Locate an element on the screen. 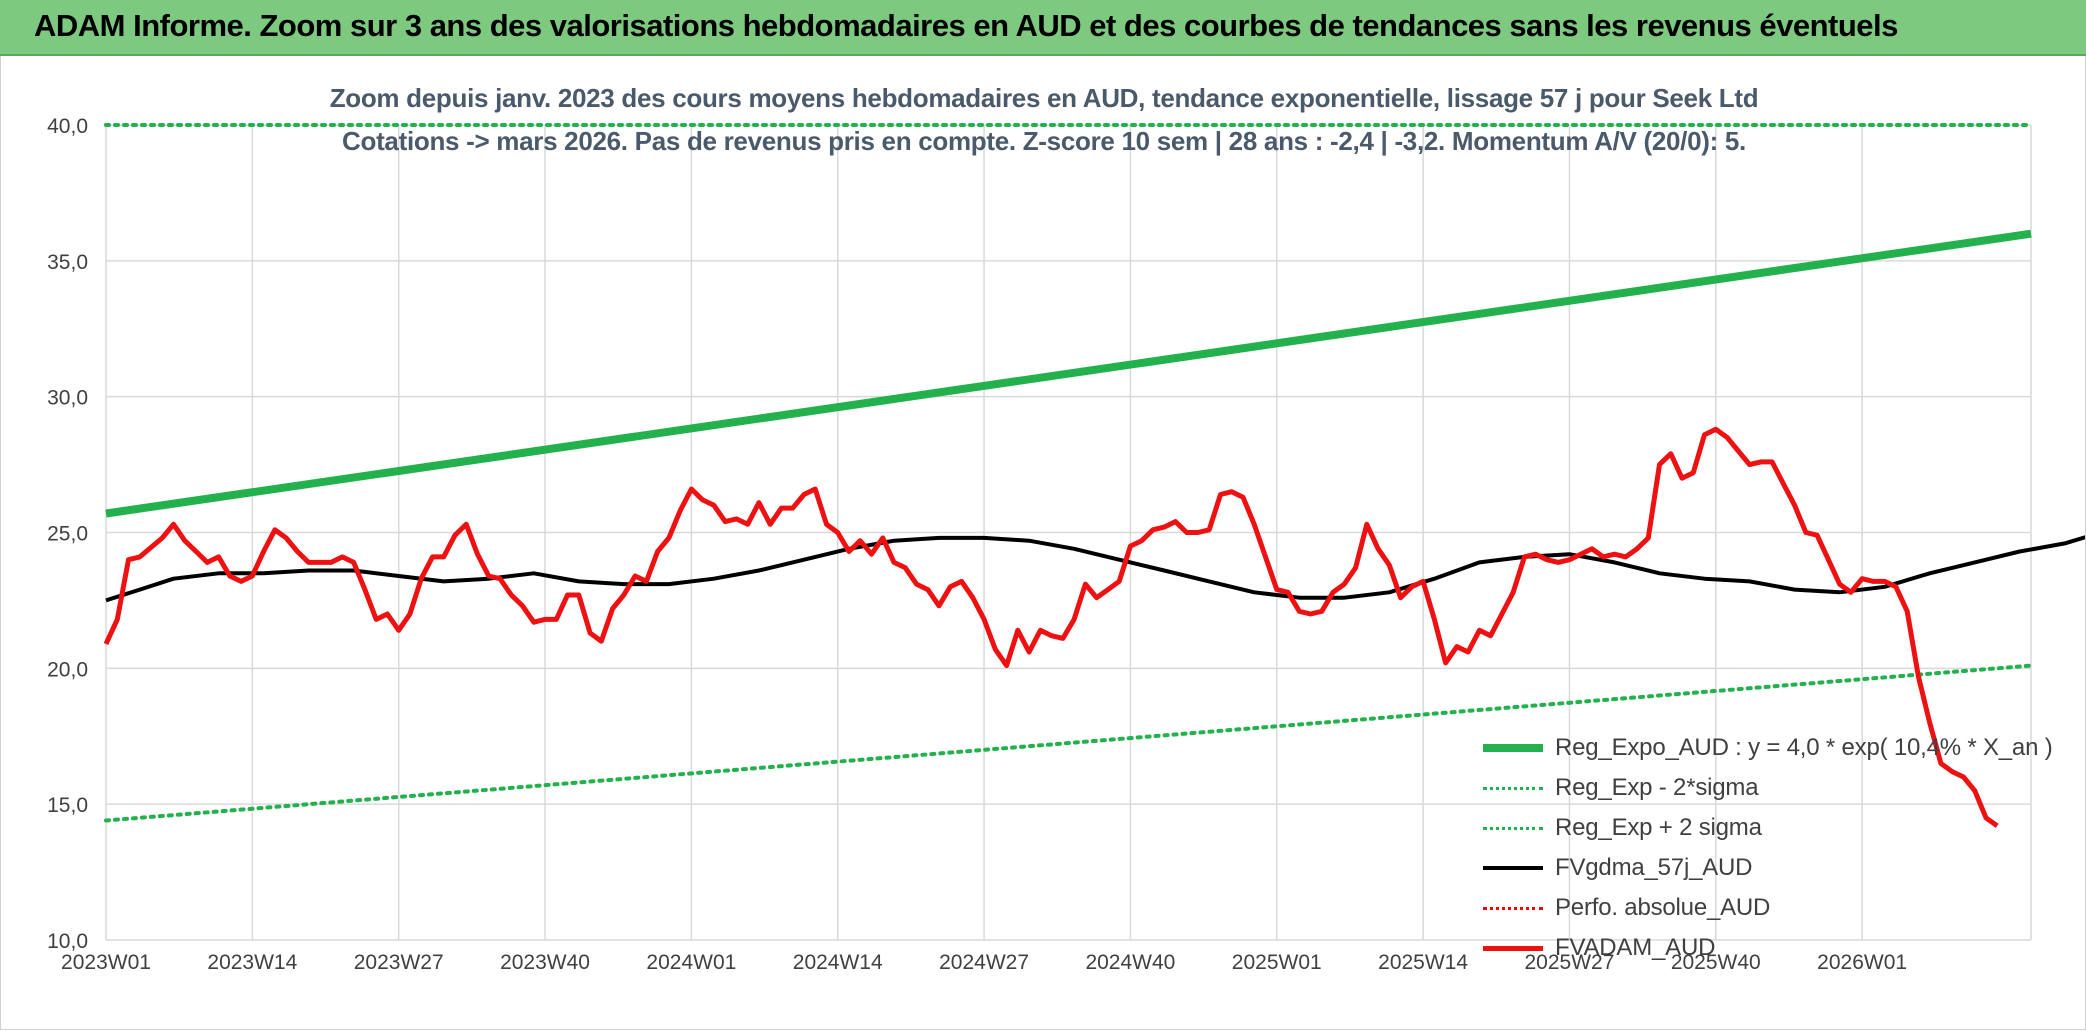  legend-label: FVADAM_AUD is located at coordinates (1635, 947).